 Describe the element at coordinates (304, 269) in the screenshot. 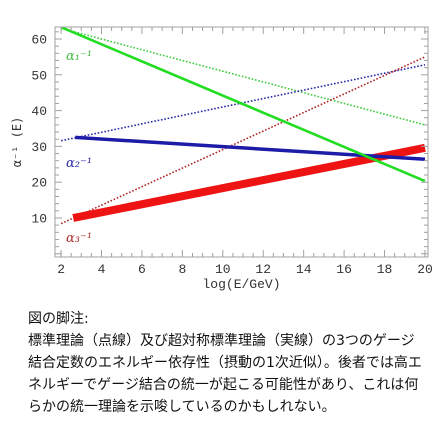

I see `x-tick-label: 14` at that location.